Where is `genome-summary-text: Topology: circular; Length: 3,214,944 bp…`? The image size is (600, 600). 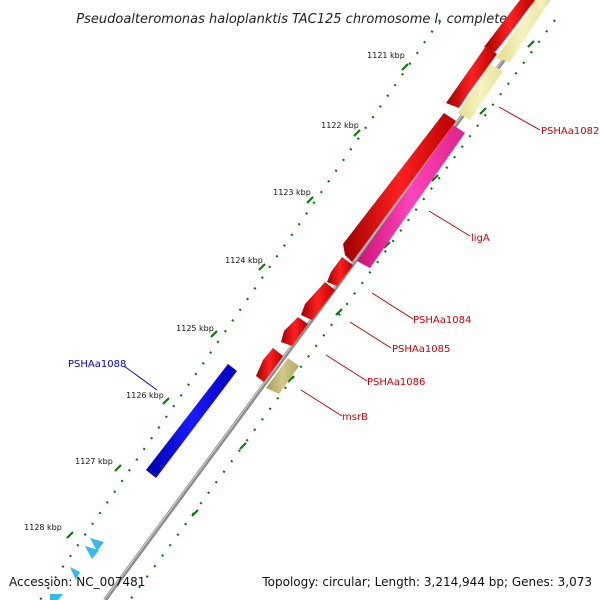 genome-summary-text: Topology: circular; Length: 3,214,944 bp… is located at coordinates (426, 582).